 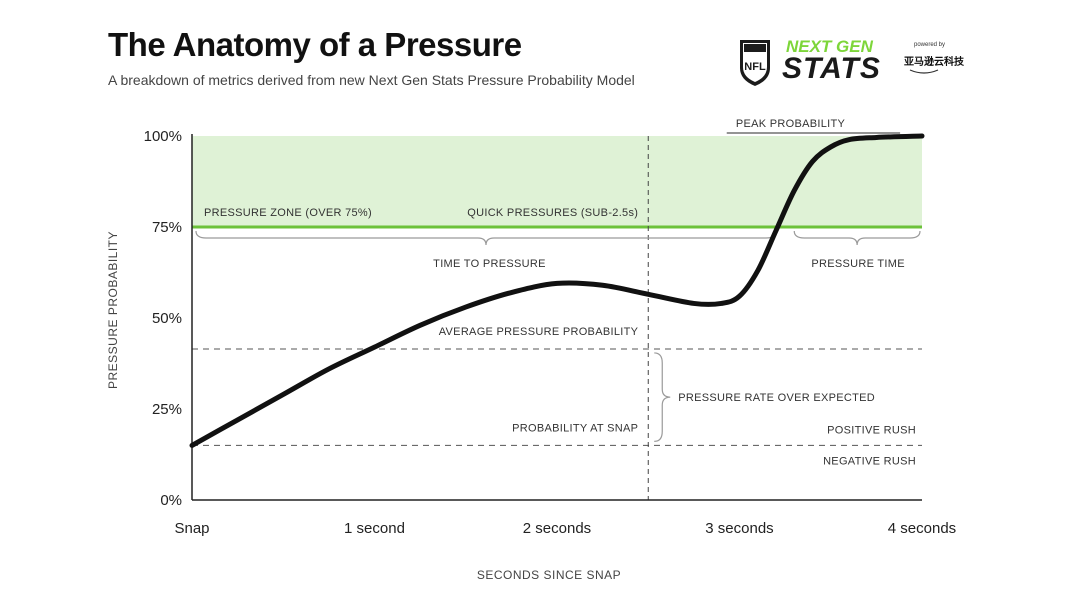 What do you see at coordinates (552, 213) in the screenshot?
I see `annotation-quick-pressures: QUICK PRESSURES (SUB-2.5s)` at bounding box center [552, 213].